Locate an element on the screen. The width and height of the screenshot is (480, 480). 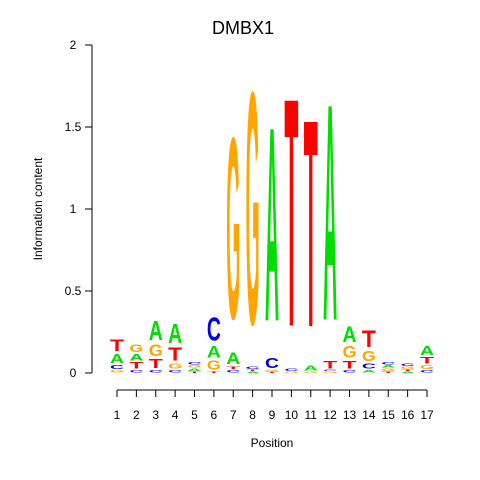
logo-letter-A-pos-7: A is located at coordinates (233, 358).